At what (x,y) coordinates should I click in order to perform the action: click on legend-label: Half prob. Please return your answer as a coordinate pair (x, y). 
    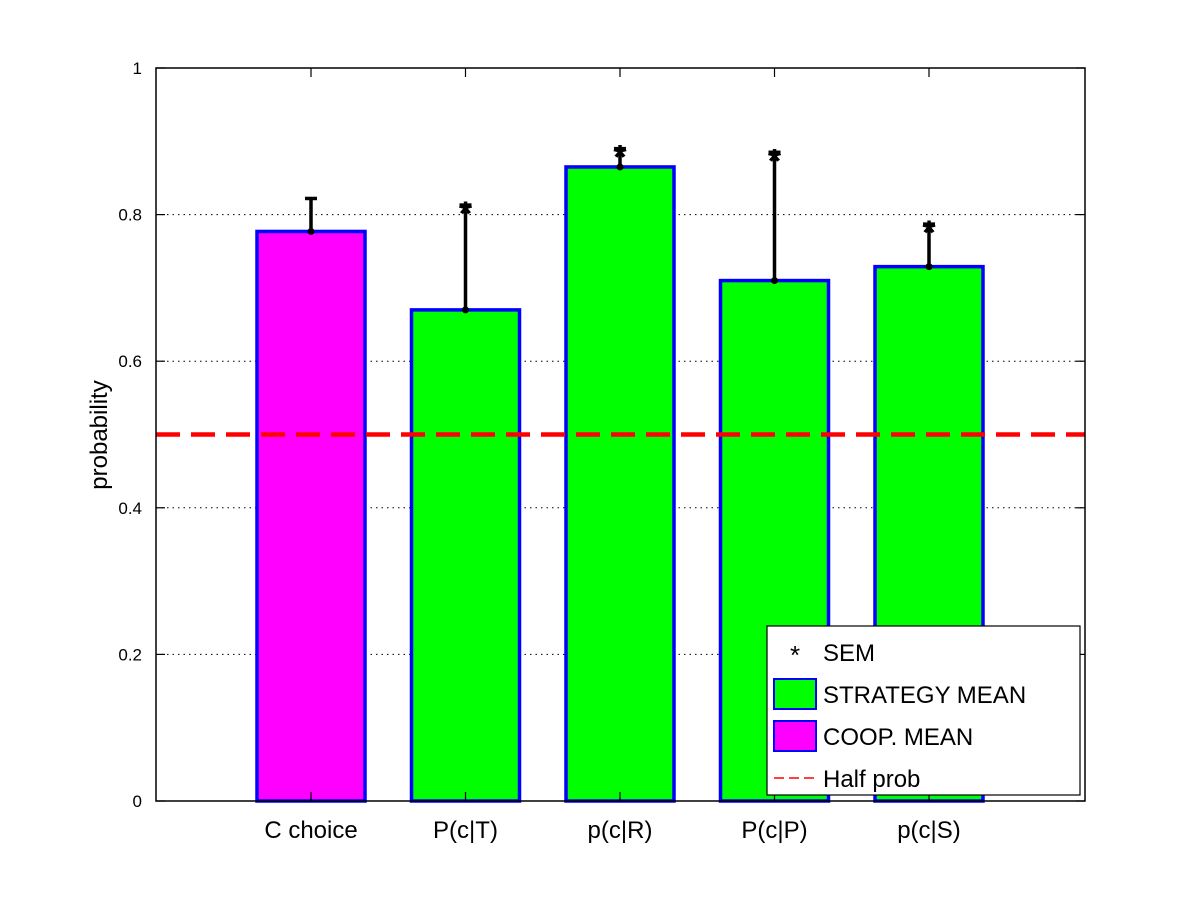
    Looking at the image, I should click on (871, 779).